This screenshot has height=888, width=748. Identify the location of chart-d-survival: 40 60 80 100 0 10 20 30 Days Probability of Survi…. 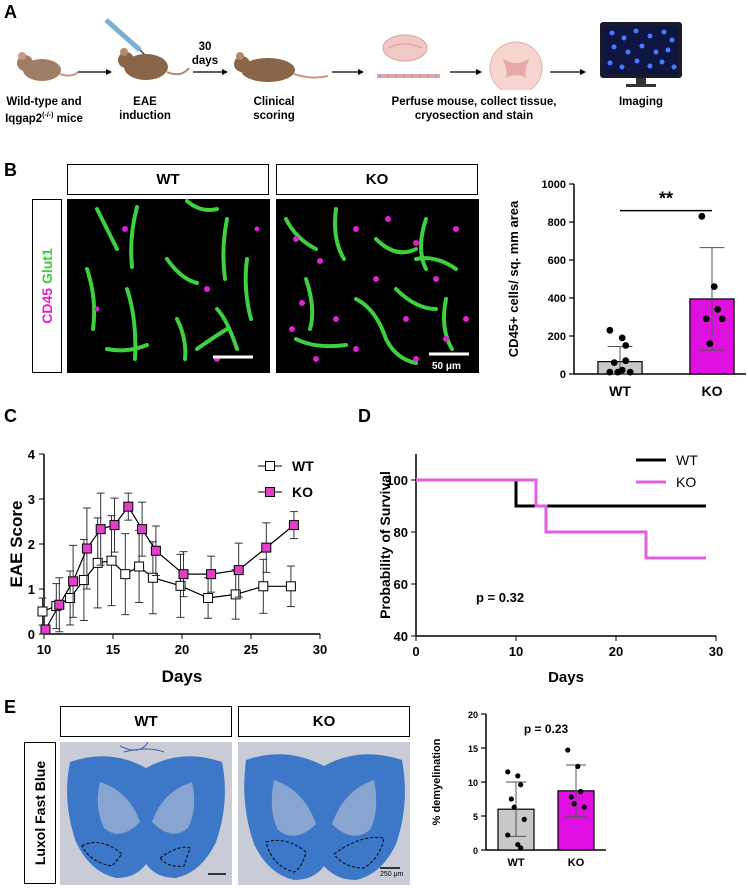
(550, 569).